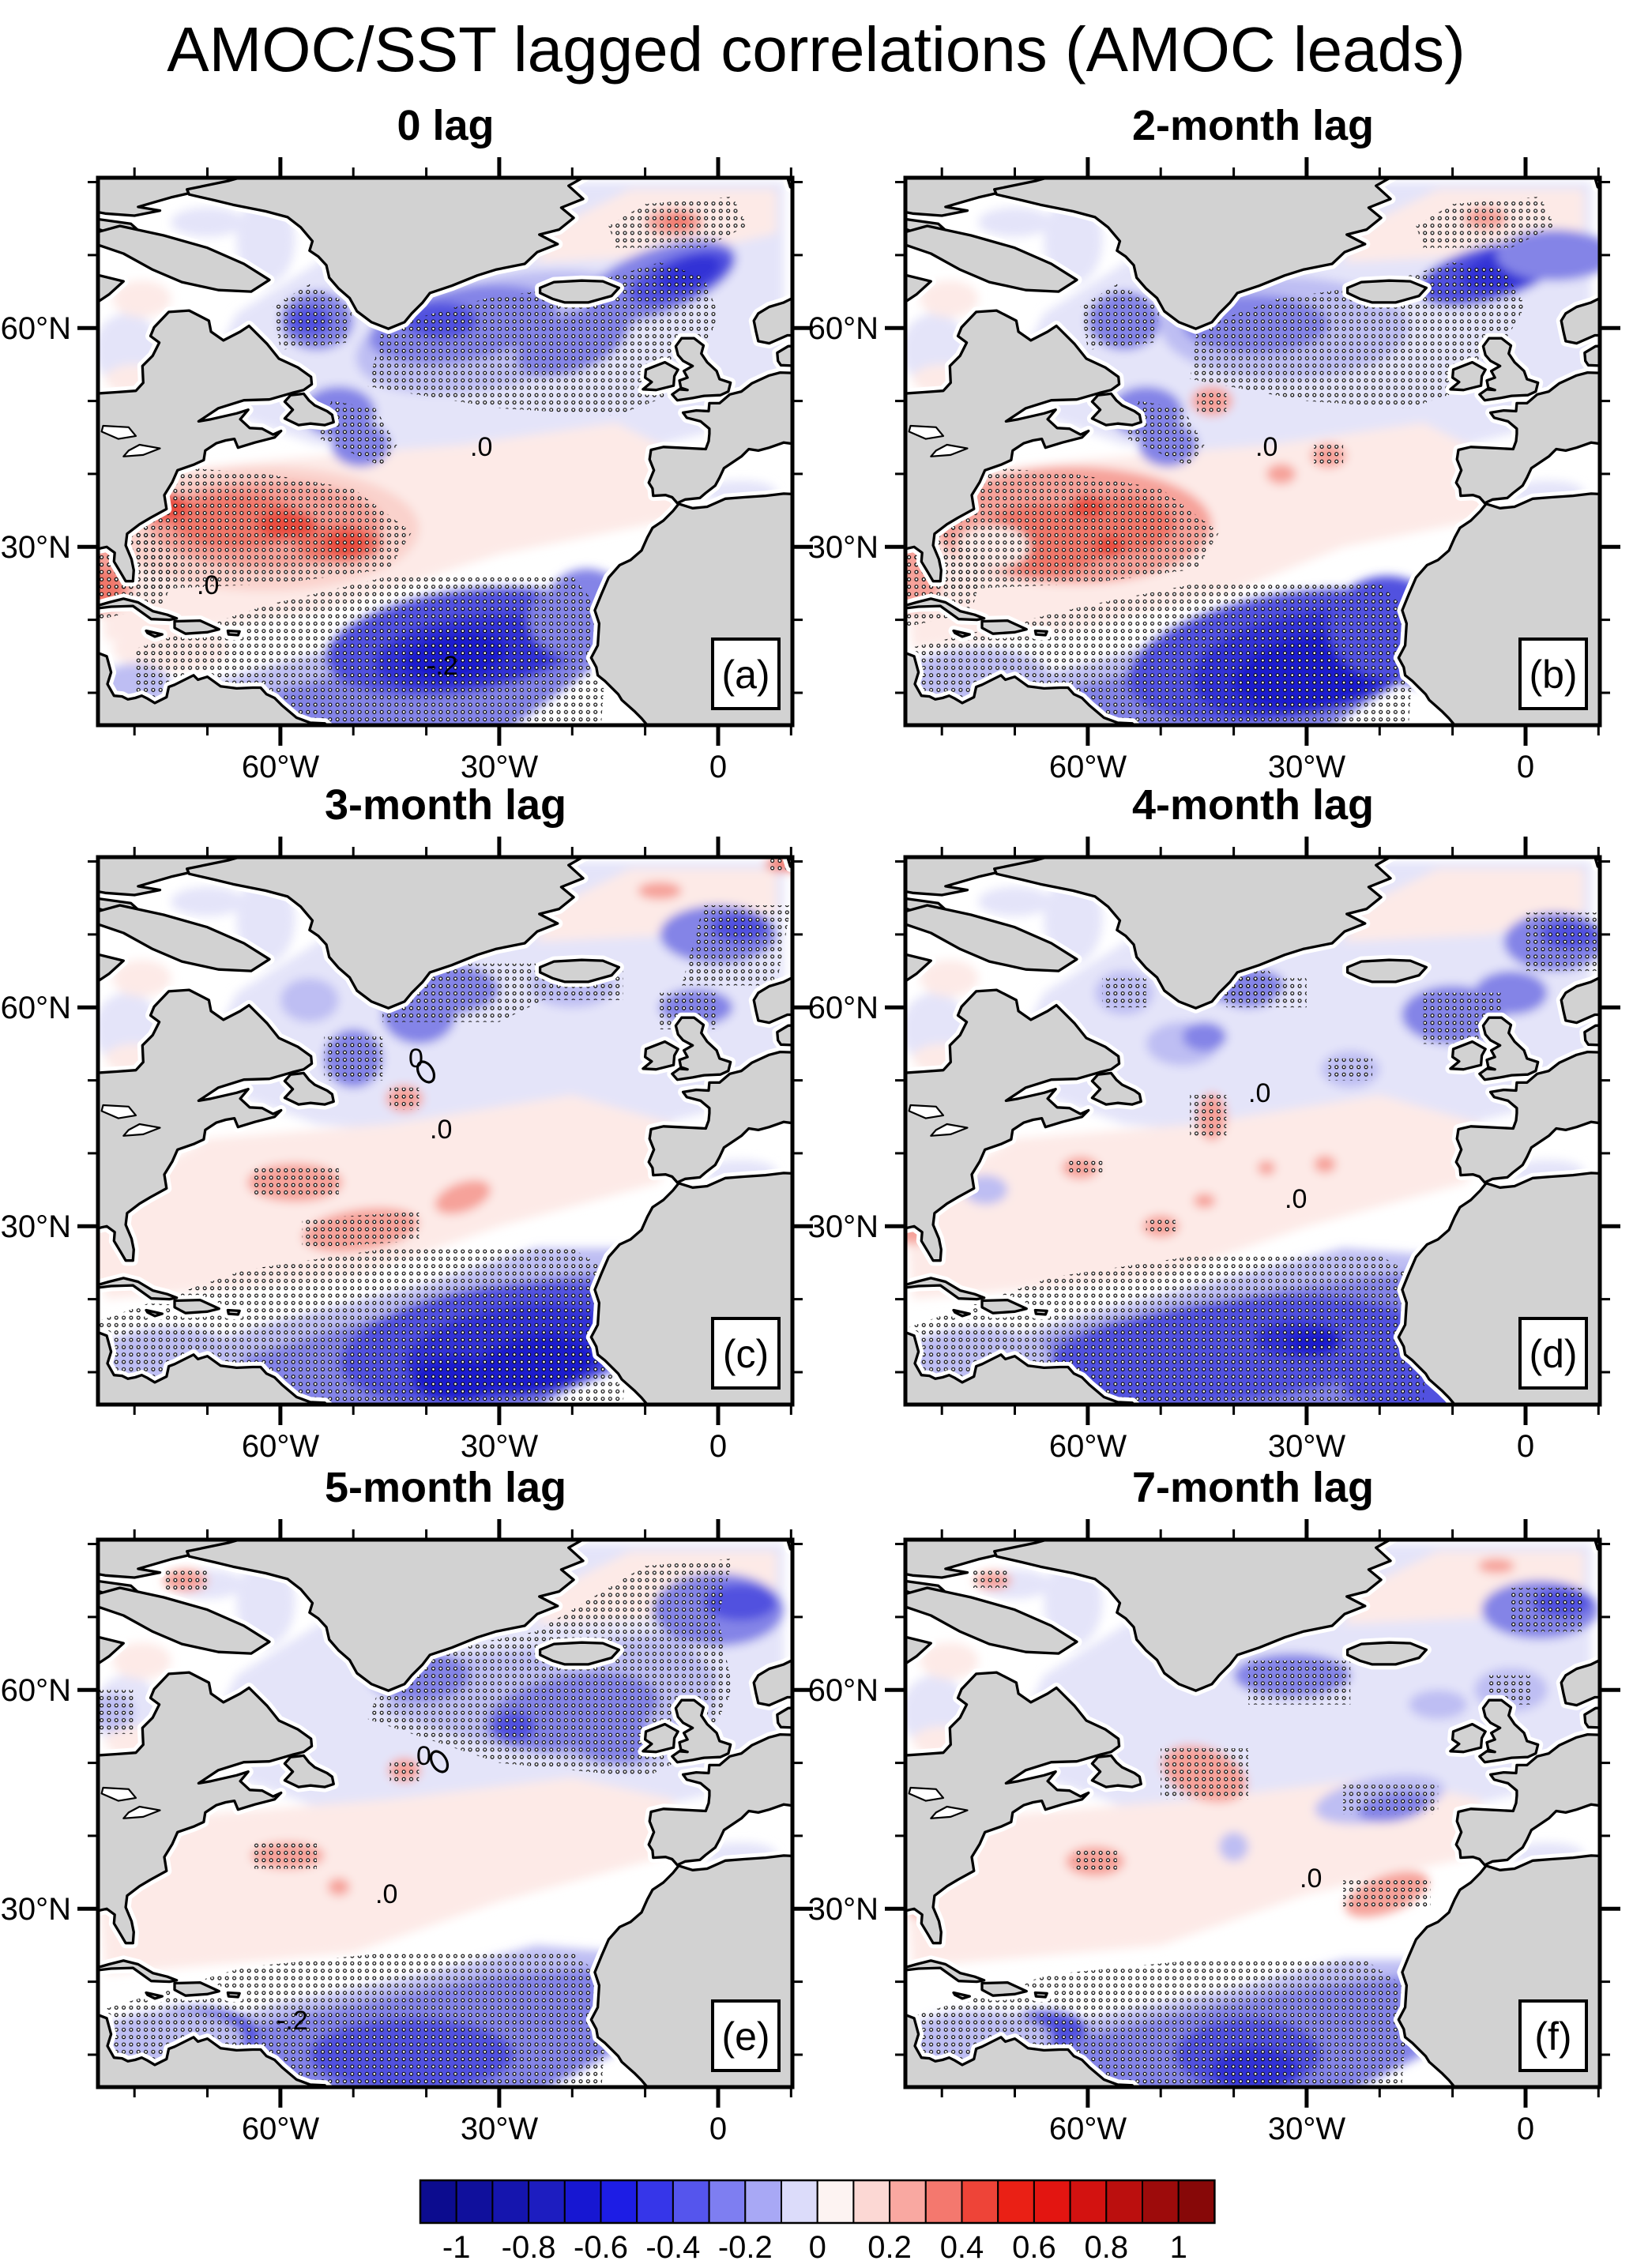 This screenshot has height=2268, width=1633. What do you see at coordinates (1553, 675) in the screenshot?
I see `svg-text: (b)` at bounding box center [1553, 675].